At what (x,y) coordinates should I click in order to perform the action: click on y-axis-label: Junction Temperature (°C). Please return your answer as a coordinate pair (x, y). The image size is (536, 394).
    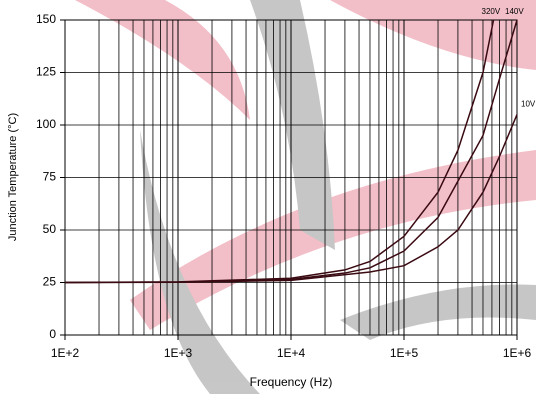
    Looking at the image, I should click on (13, 177).